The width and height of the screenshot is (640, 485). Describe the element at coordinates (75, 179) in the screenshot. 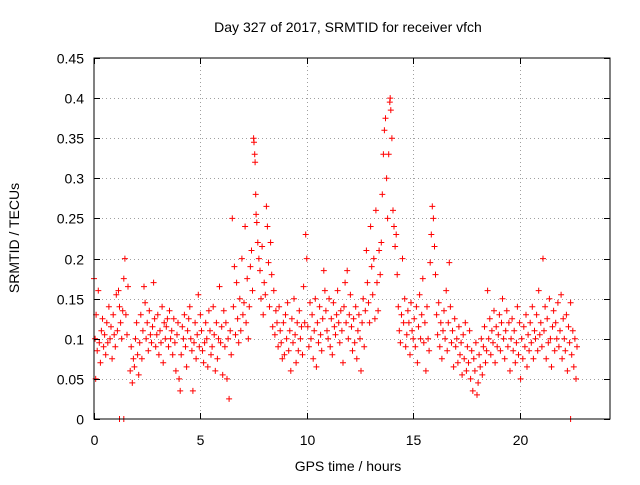

I see `y-tick-label: 0.3` at that location.